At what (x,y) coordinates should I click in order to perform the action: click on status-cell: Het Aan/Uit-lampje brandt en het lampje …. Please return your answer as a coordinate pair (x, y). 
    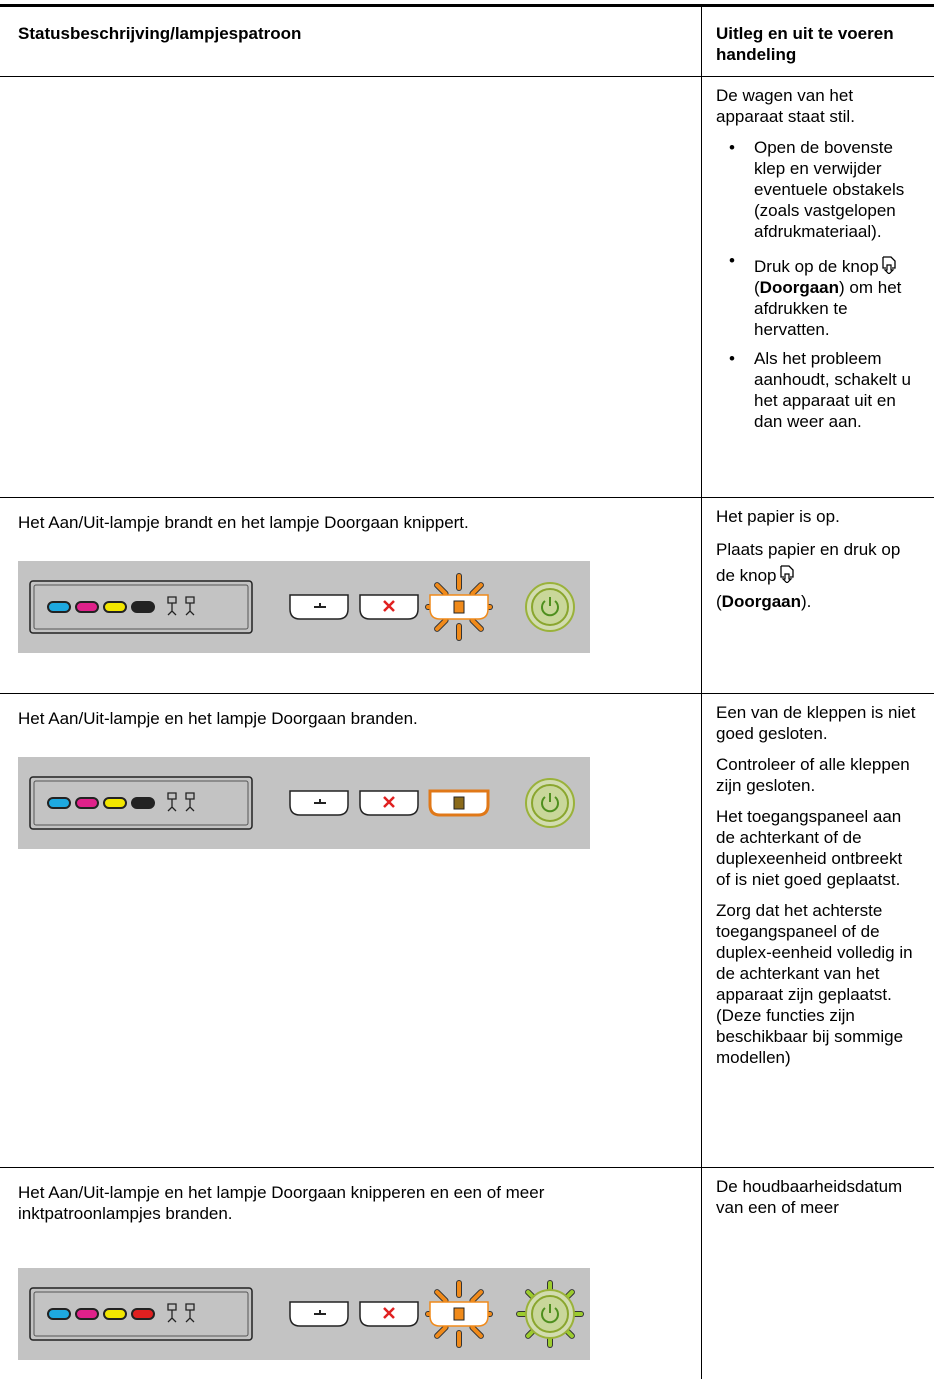
    Looking at the image, I should click on (351, 595).